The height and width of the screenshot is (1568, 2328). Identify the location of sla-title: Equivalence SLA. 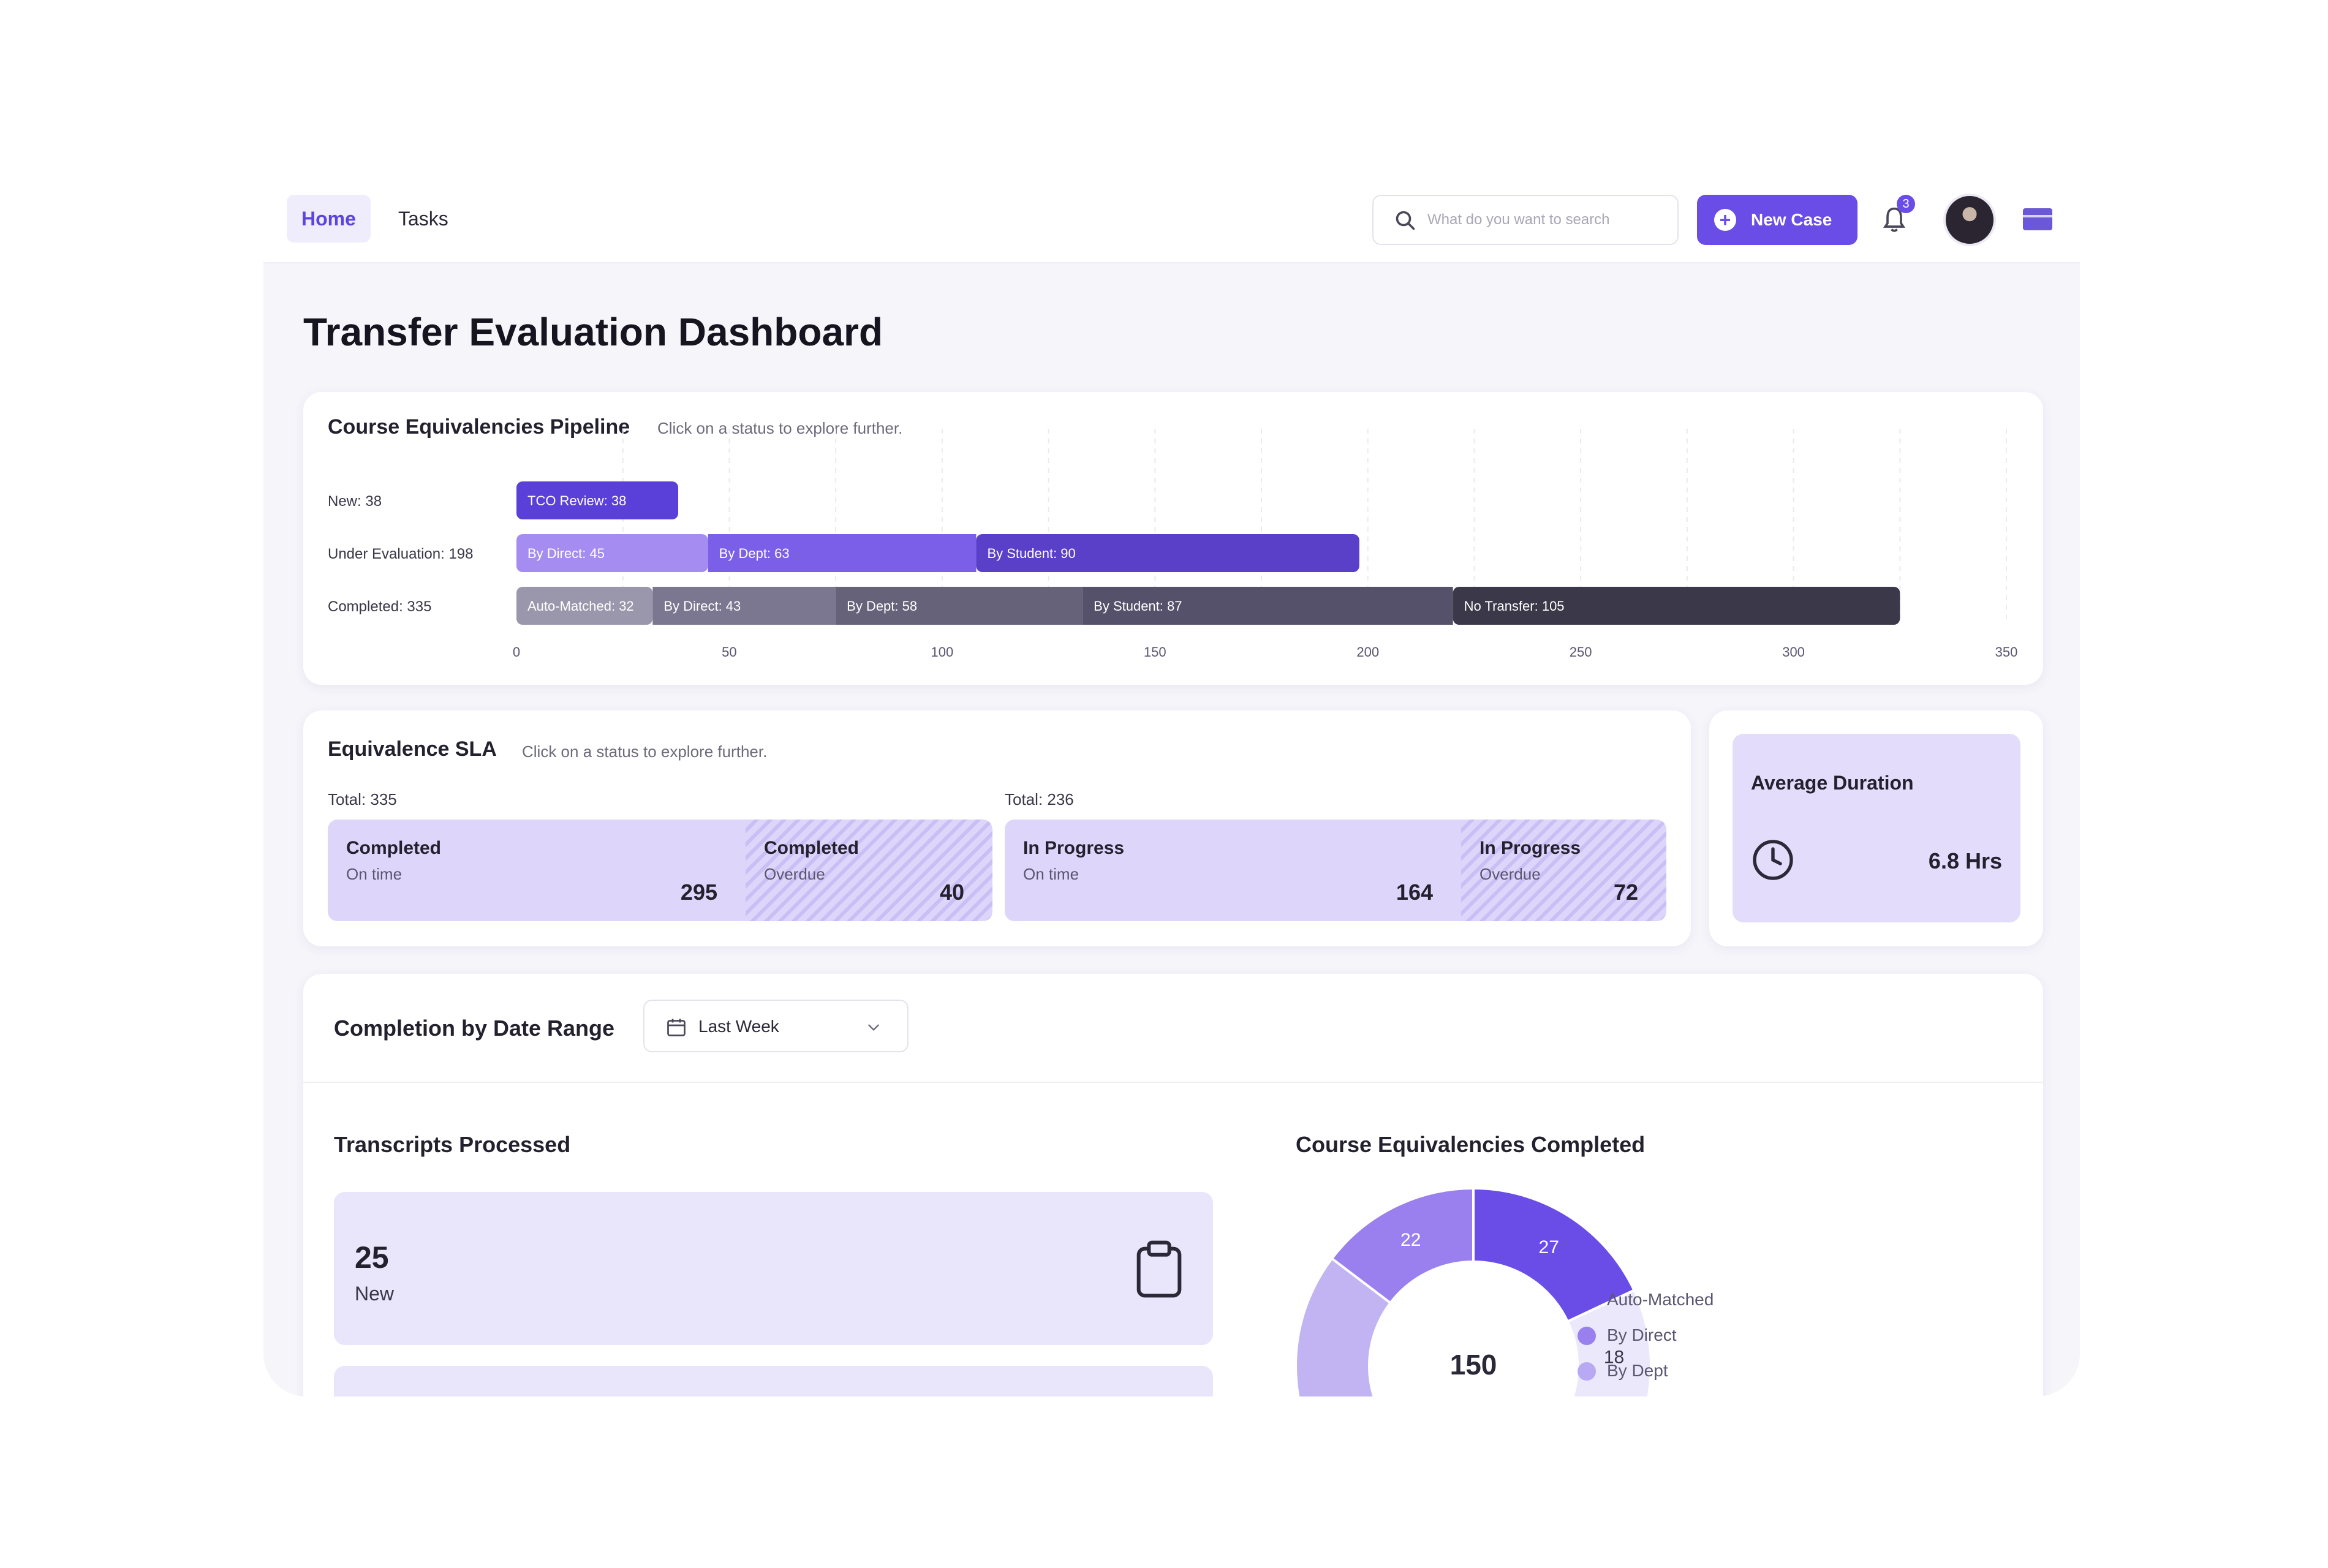
(412, 749).